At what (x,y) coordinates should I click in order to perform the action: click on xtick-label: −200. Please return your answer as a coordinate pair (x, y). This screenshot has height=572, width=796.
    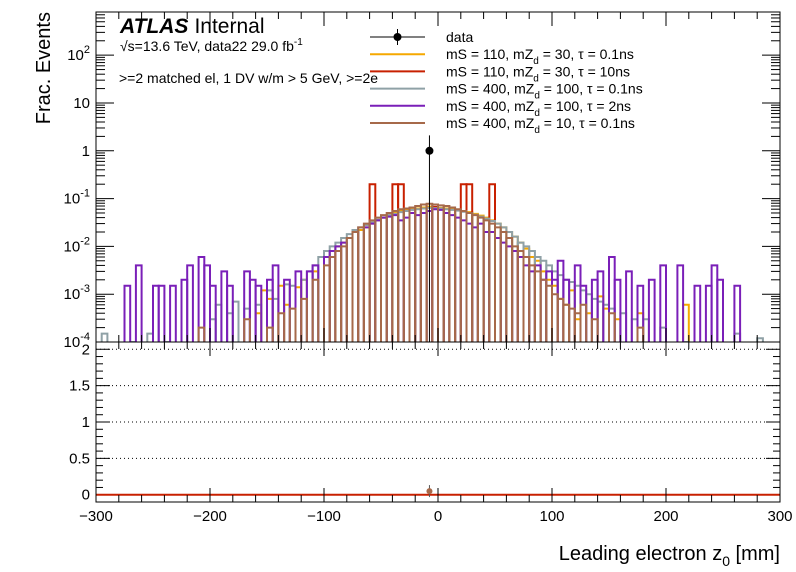
    Looking at the image, I should click on (210, 516).